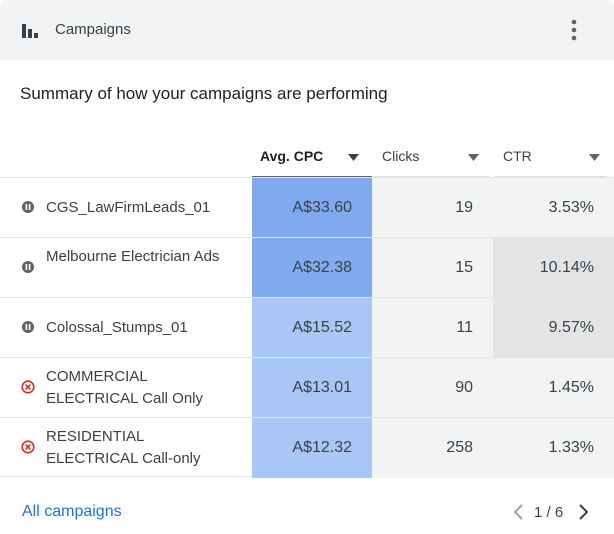 The height and width of the screenshot is (534, 614). I want to click on campaign-name-link: RESIDENTIAL ELECTRICAL Call-only, so click(123, 447).